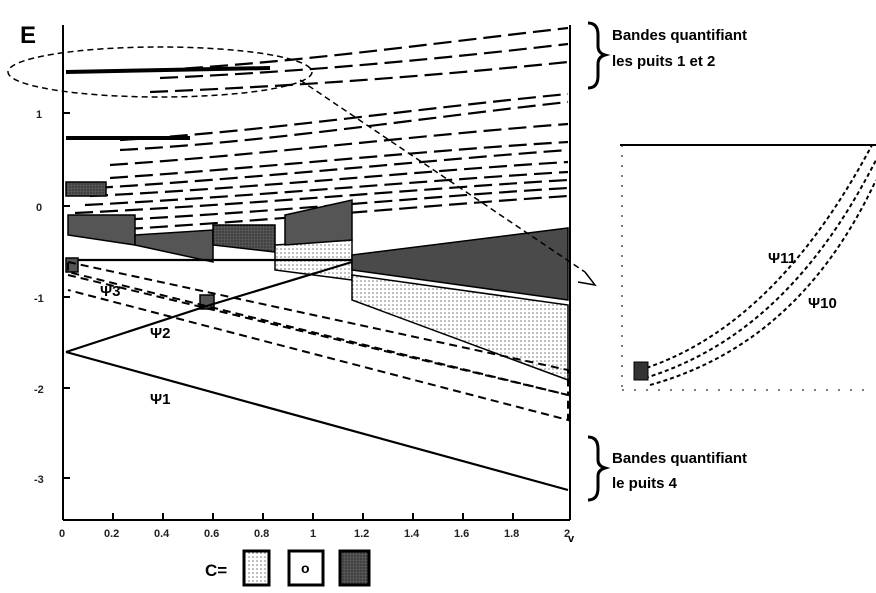 This screenshot has width=876, height=593. I want to click on x-tick-label: 1, so click(313, 534).